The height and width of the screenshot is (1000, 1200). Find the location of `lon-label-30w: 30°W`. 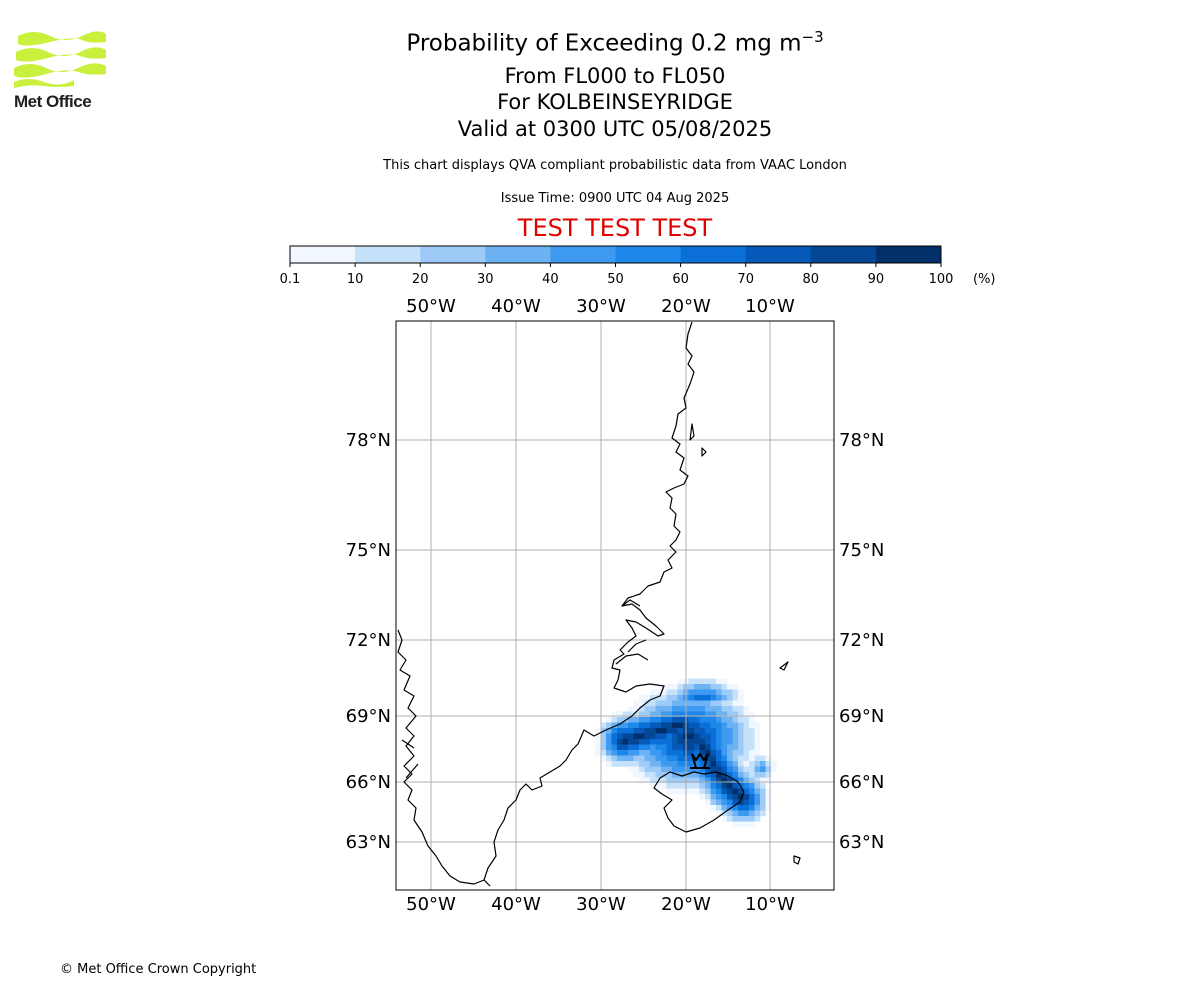

lon-label-30w: 30°W is located at coordinates (601, 306).